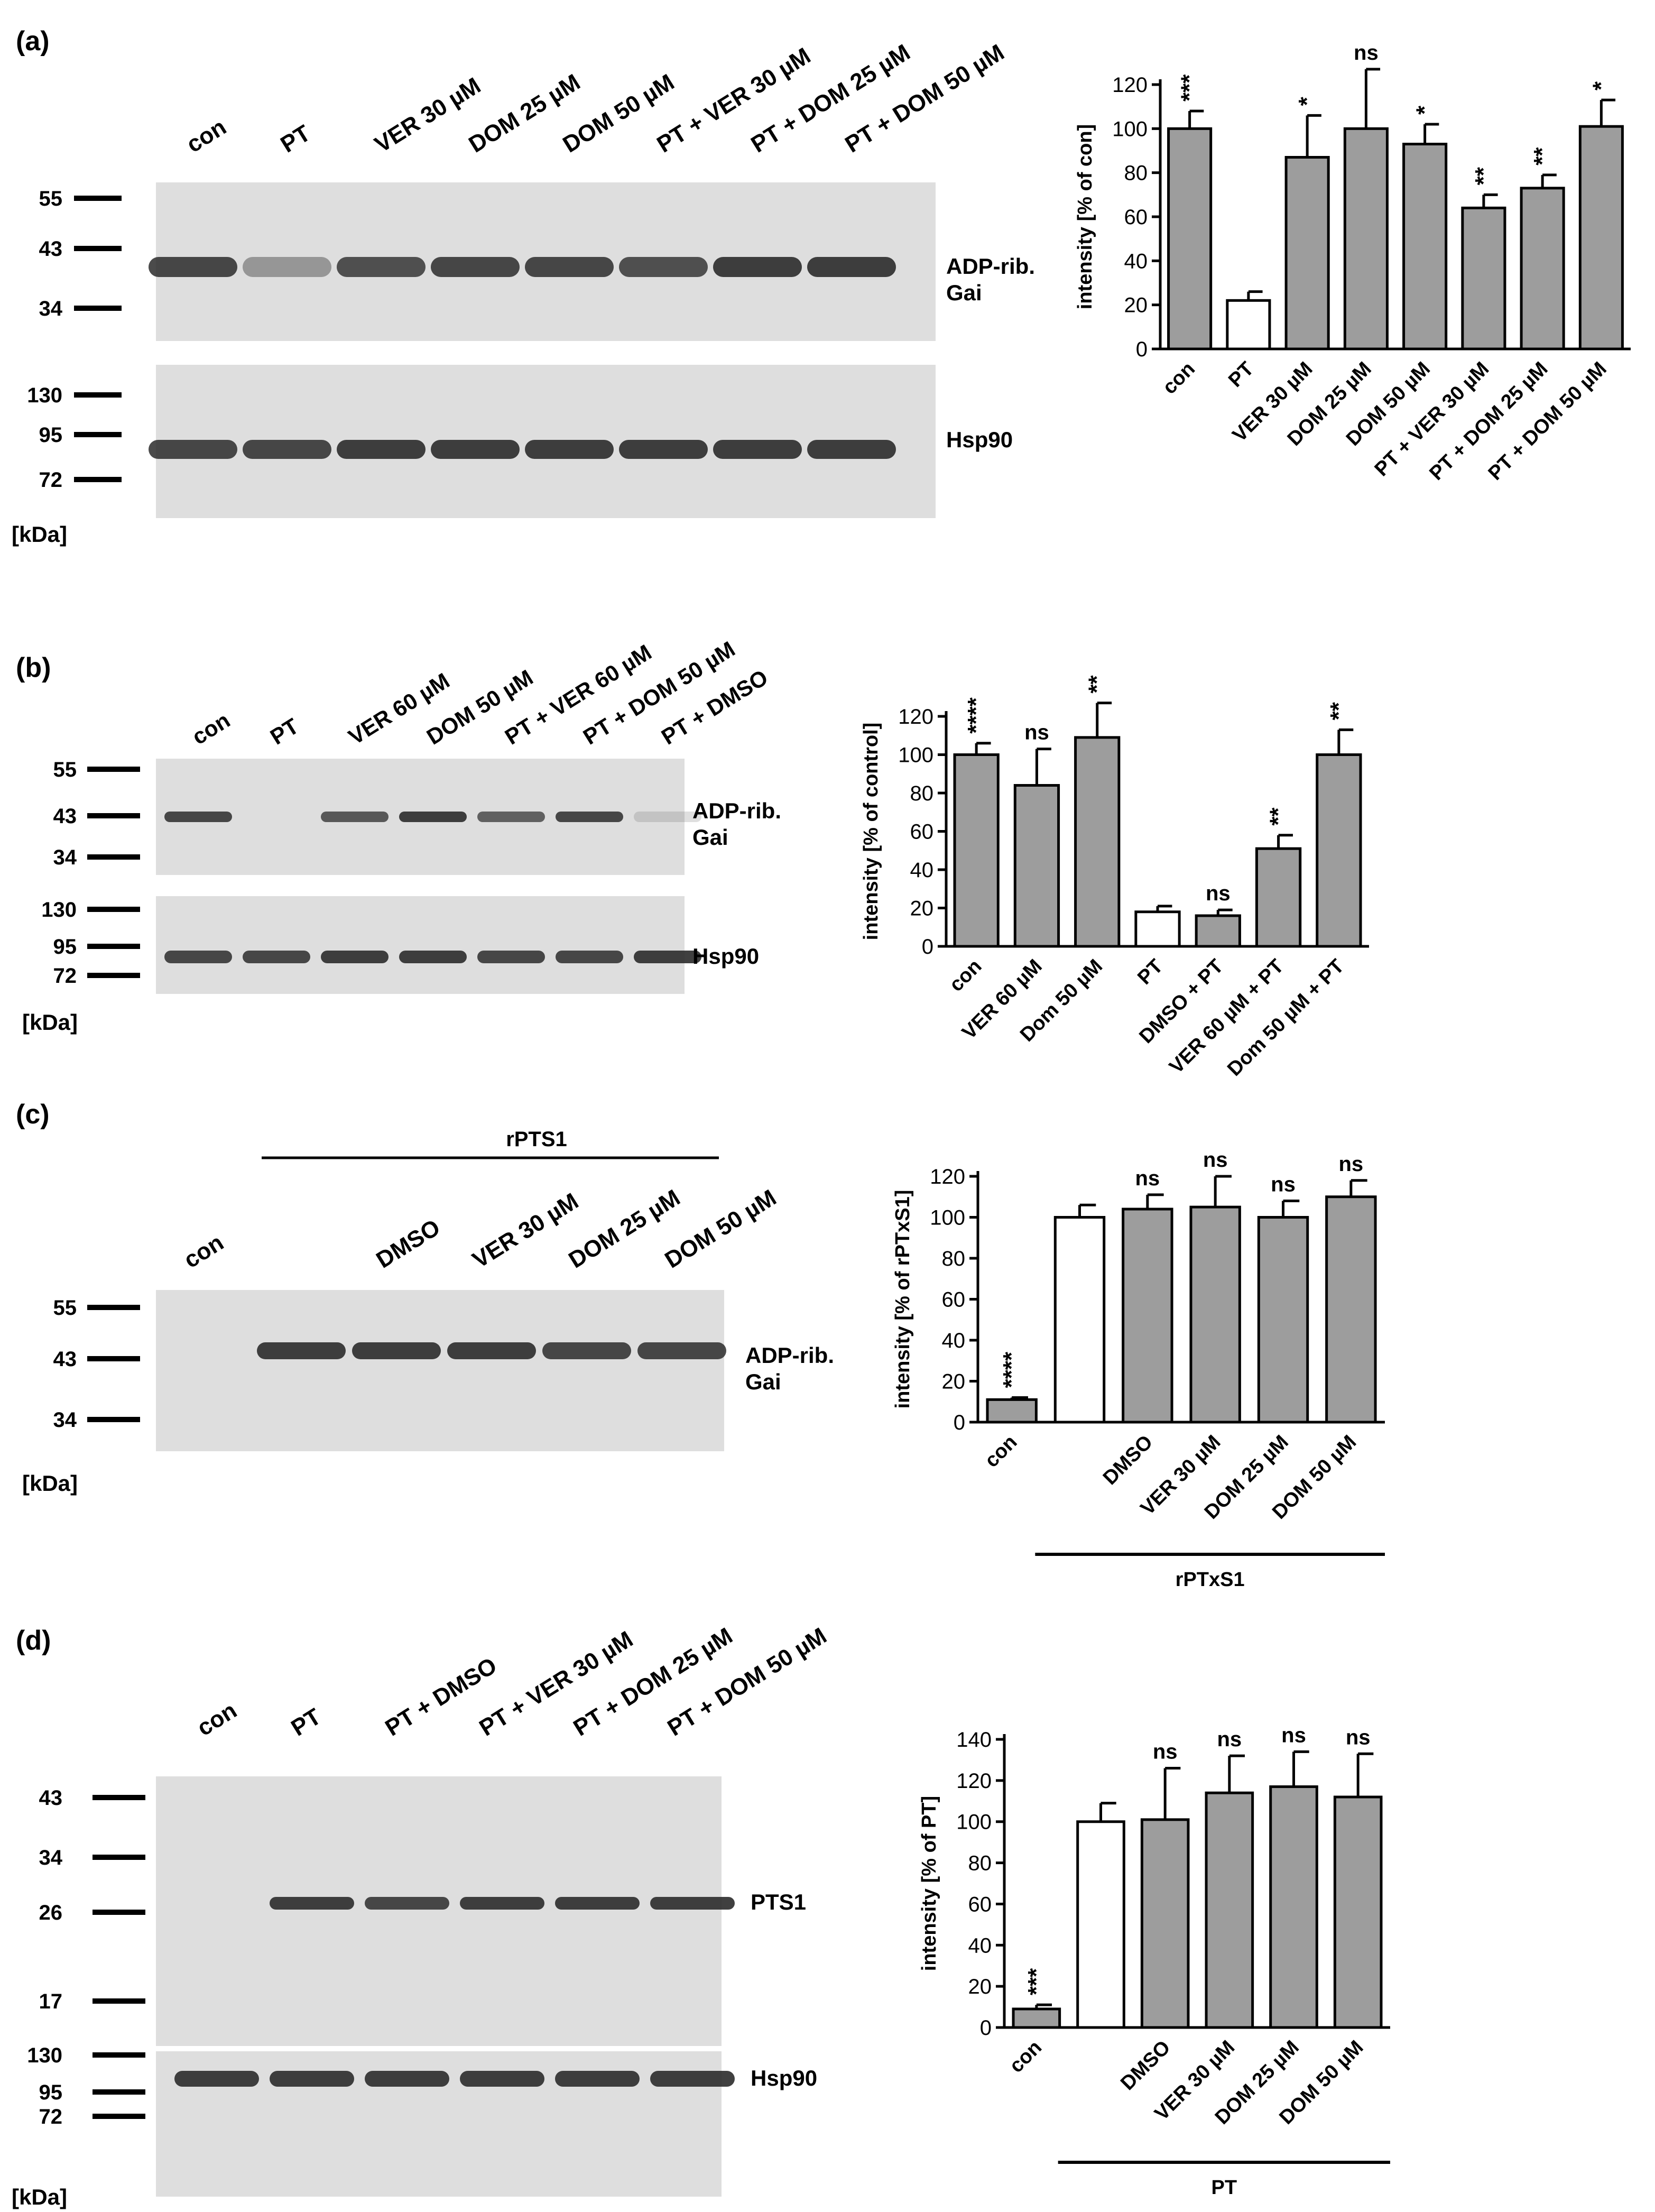  Describe the element at coordinates (65, 976) in the screenshot. I see `b-bottom-marker-label: 72` at that location.